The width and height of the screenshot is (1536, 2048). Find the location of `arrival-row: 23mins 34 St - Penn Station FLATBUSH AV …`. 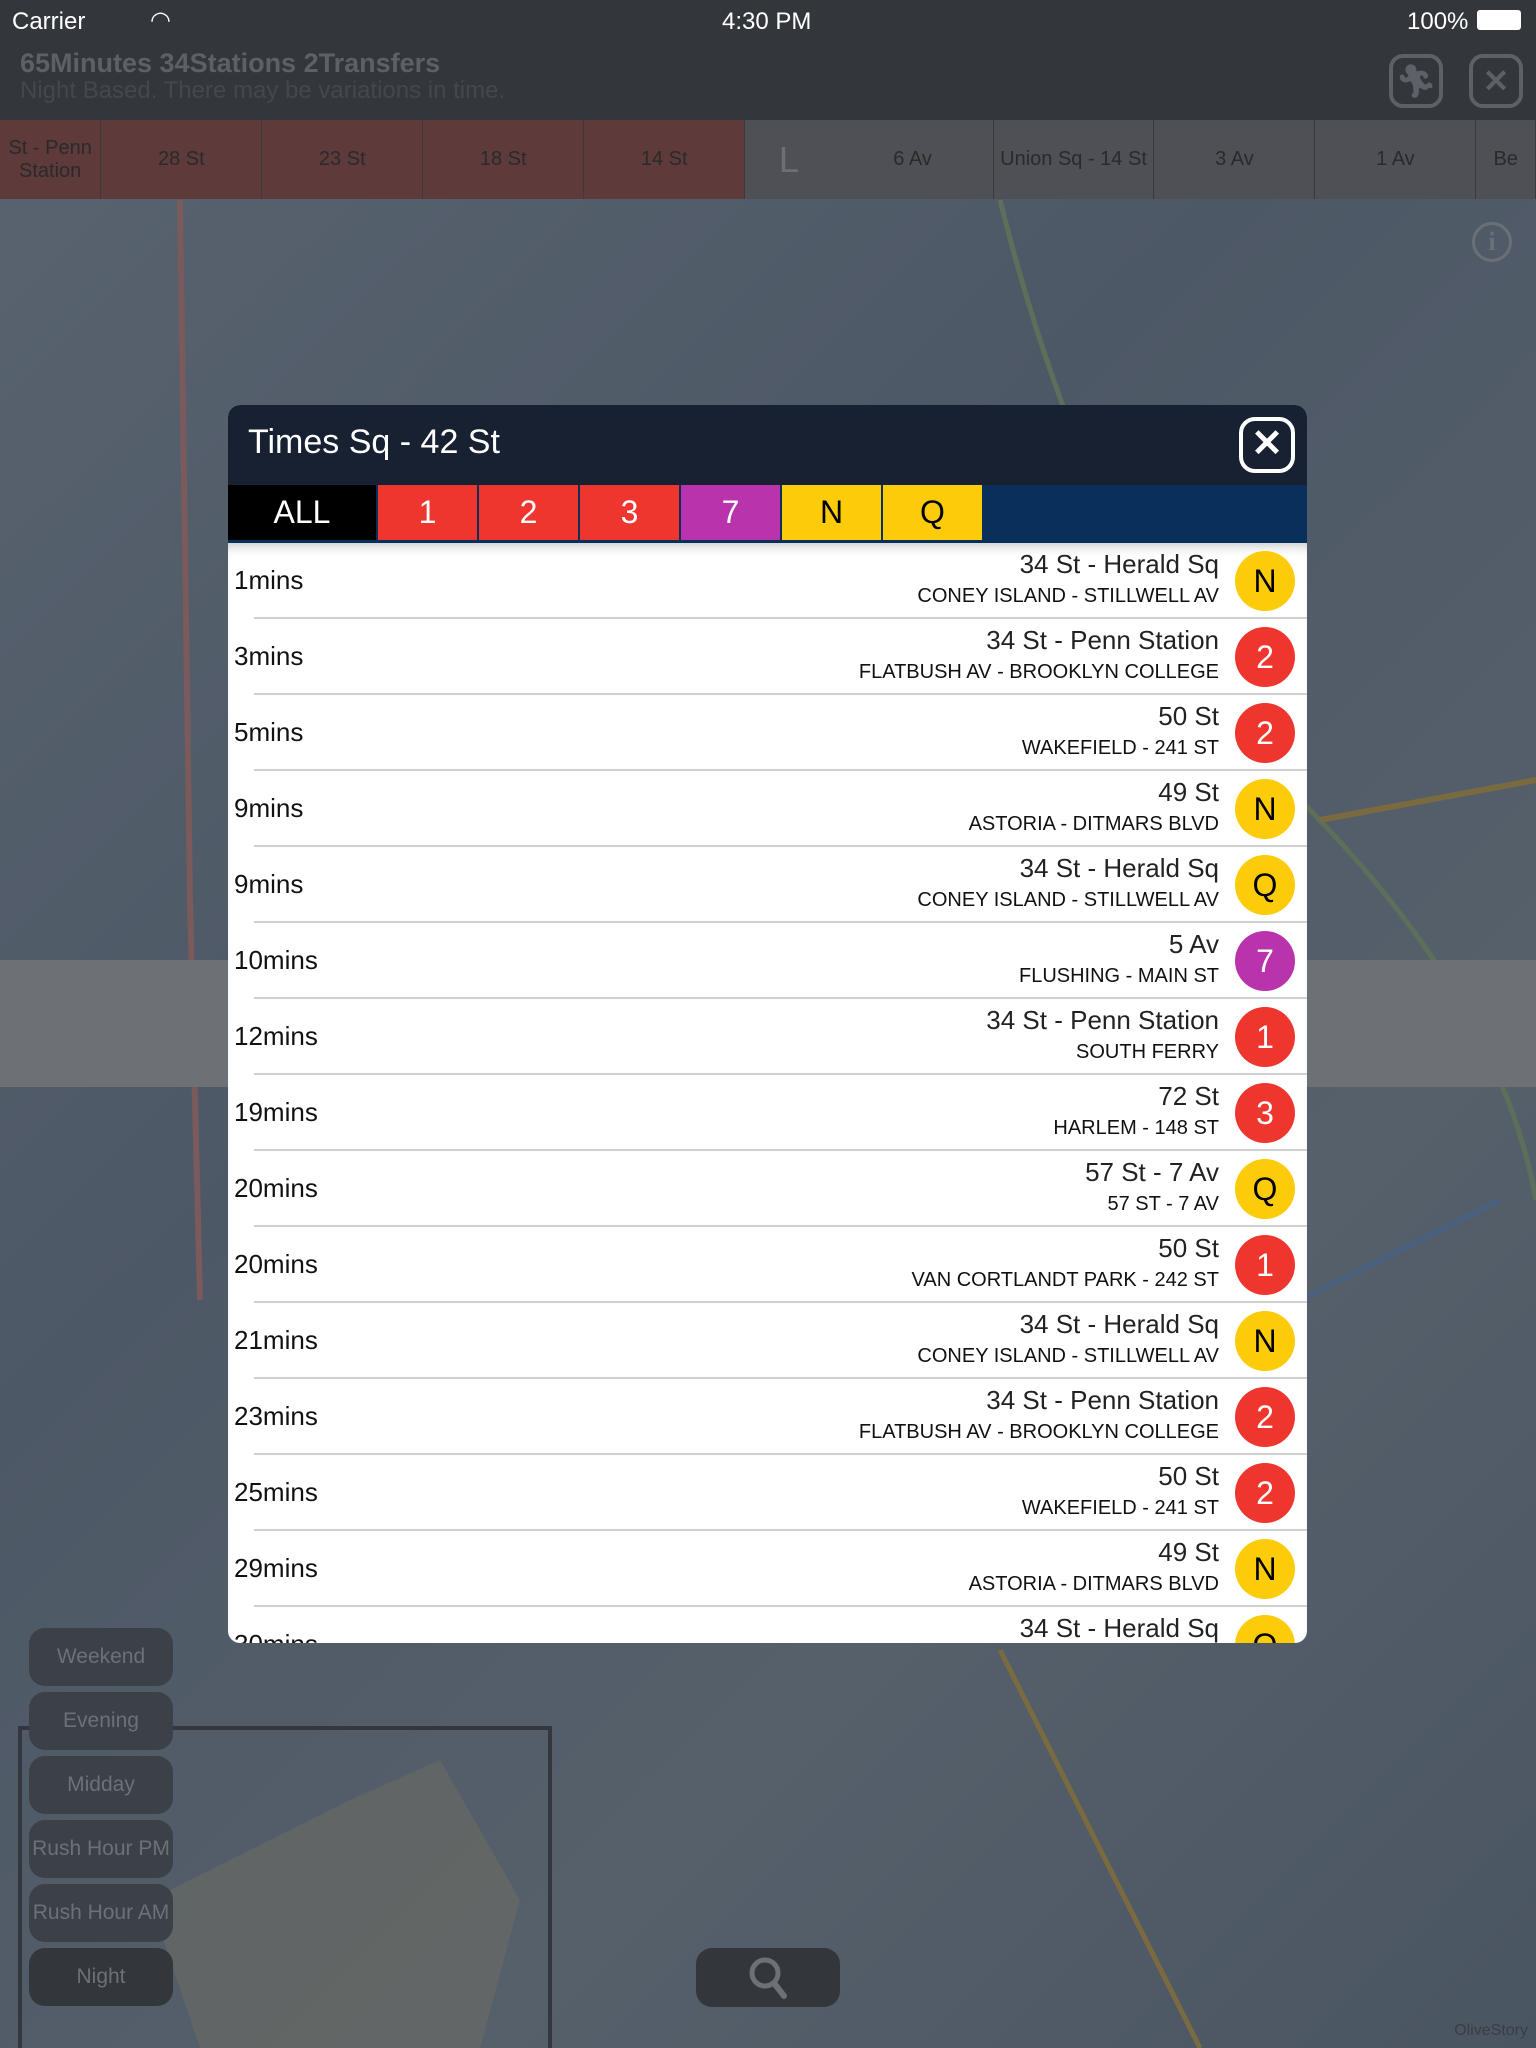

arrival-row: 23mins 34 St - Penn Station FLATBUSH AV … is located at coordinates (770, 1417).